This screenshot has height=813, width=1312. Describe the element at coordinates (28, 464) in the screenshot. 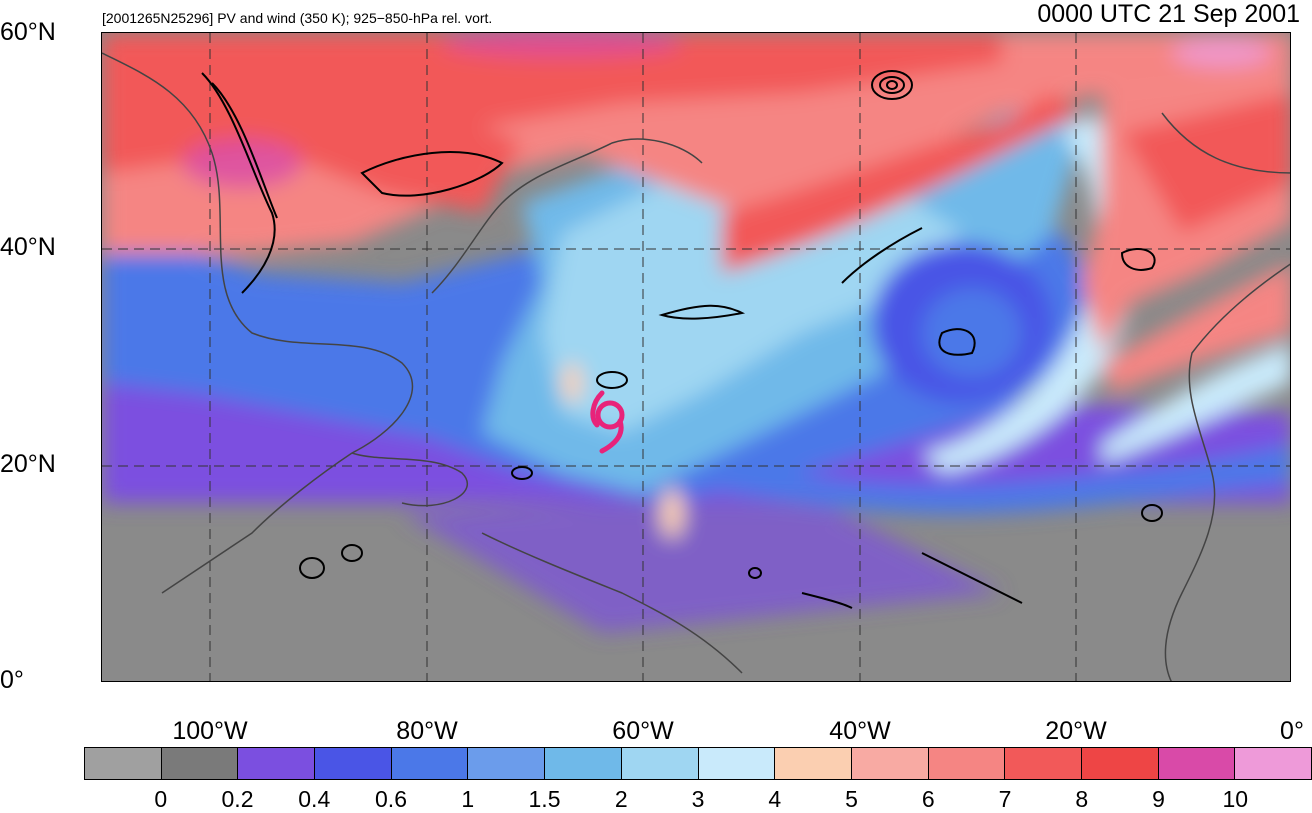

I see `lat-label-20n: 20°N` at that location.